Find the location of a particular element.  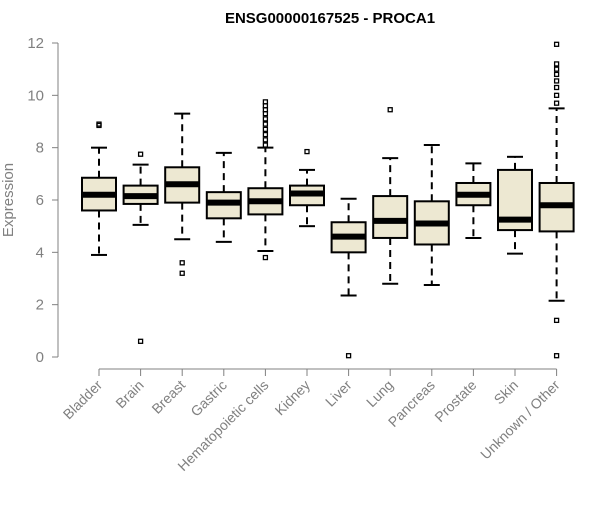

x-tick-label: Liver is located at coordinates (338, 393).